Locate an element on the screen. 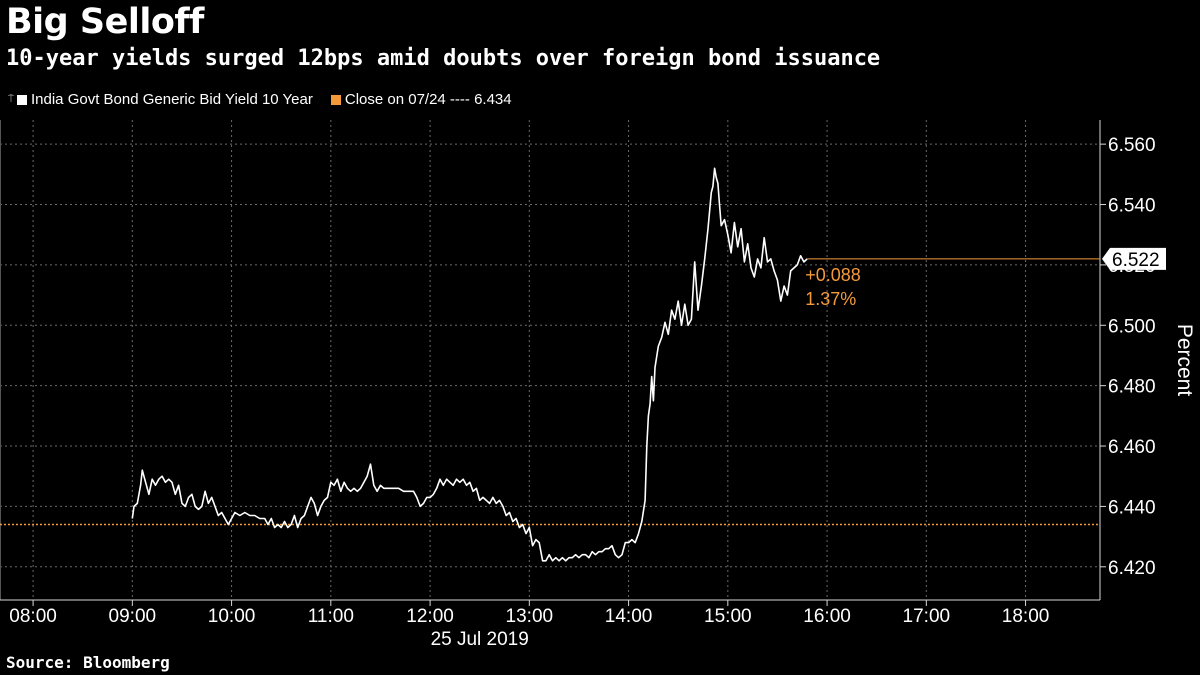 The image size is (1200, 675). x-tick-label: 18:00 is located at coordinates (1026, 616).